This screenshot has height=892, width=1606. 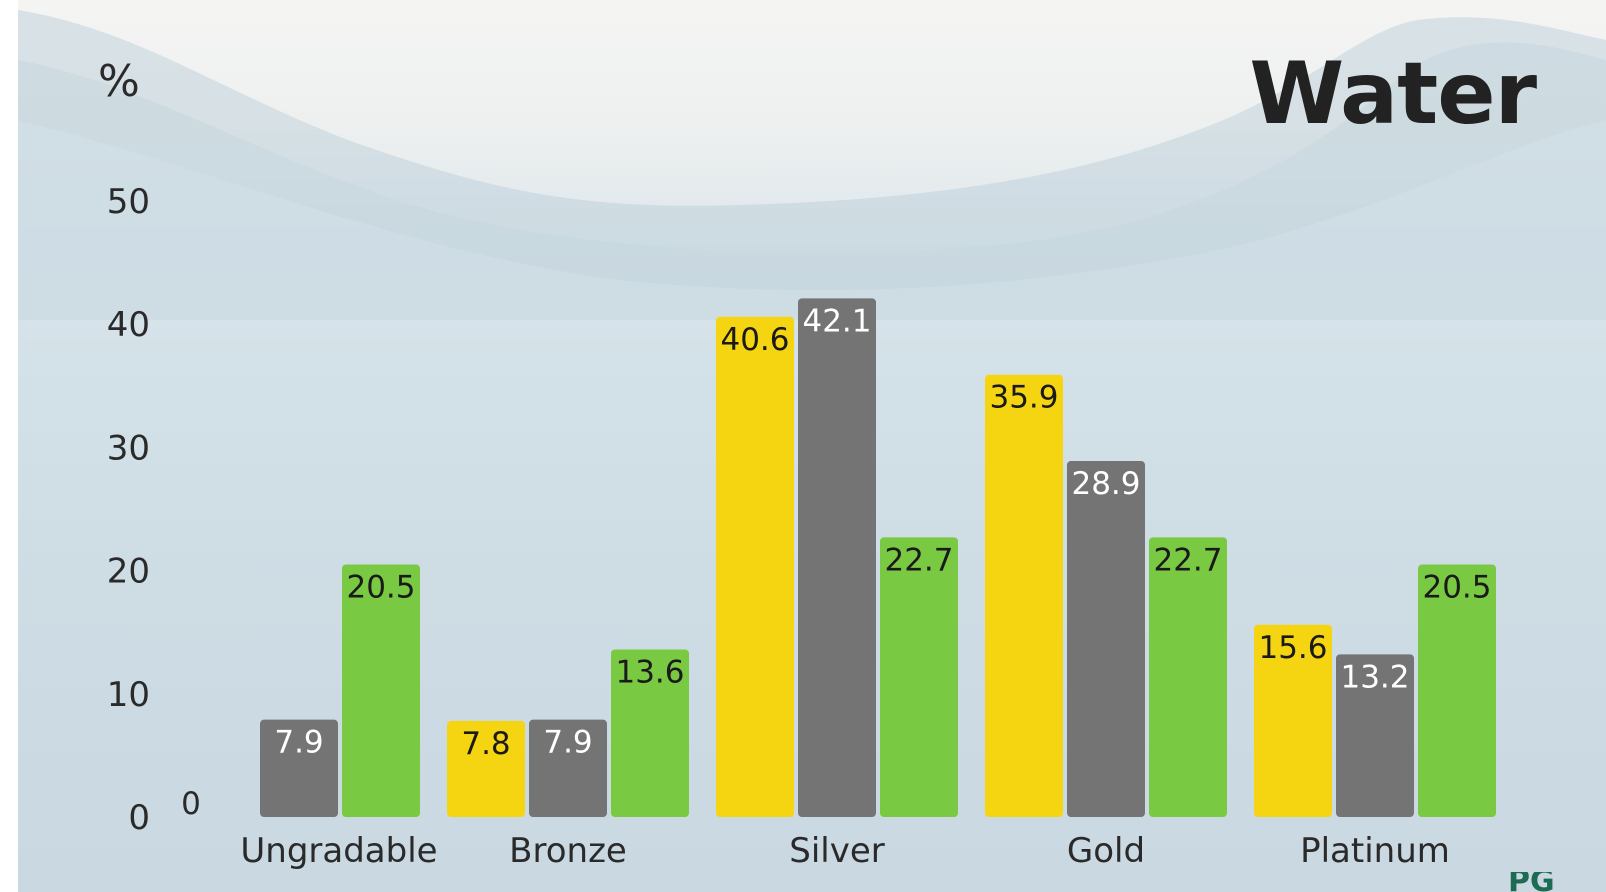 I want to click on x-axis: Ungradable Bronze Silver Gold Platinum, so click(x=844, y=851).